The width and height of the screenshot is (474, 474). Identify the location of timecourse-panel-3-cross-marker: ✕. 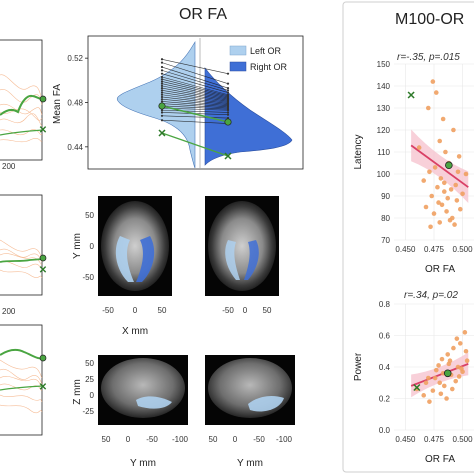
(43, 387).